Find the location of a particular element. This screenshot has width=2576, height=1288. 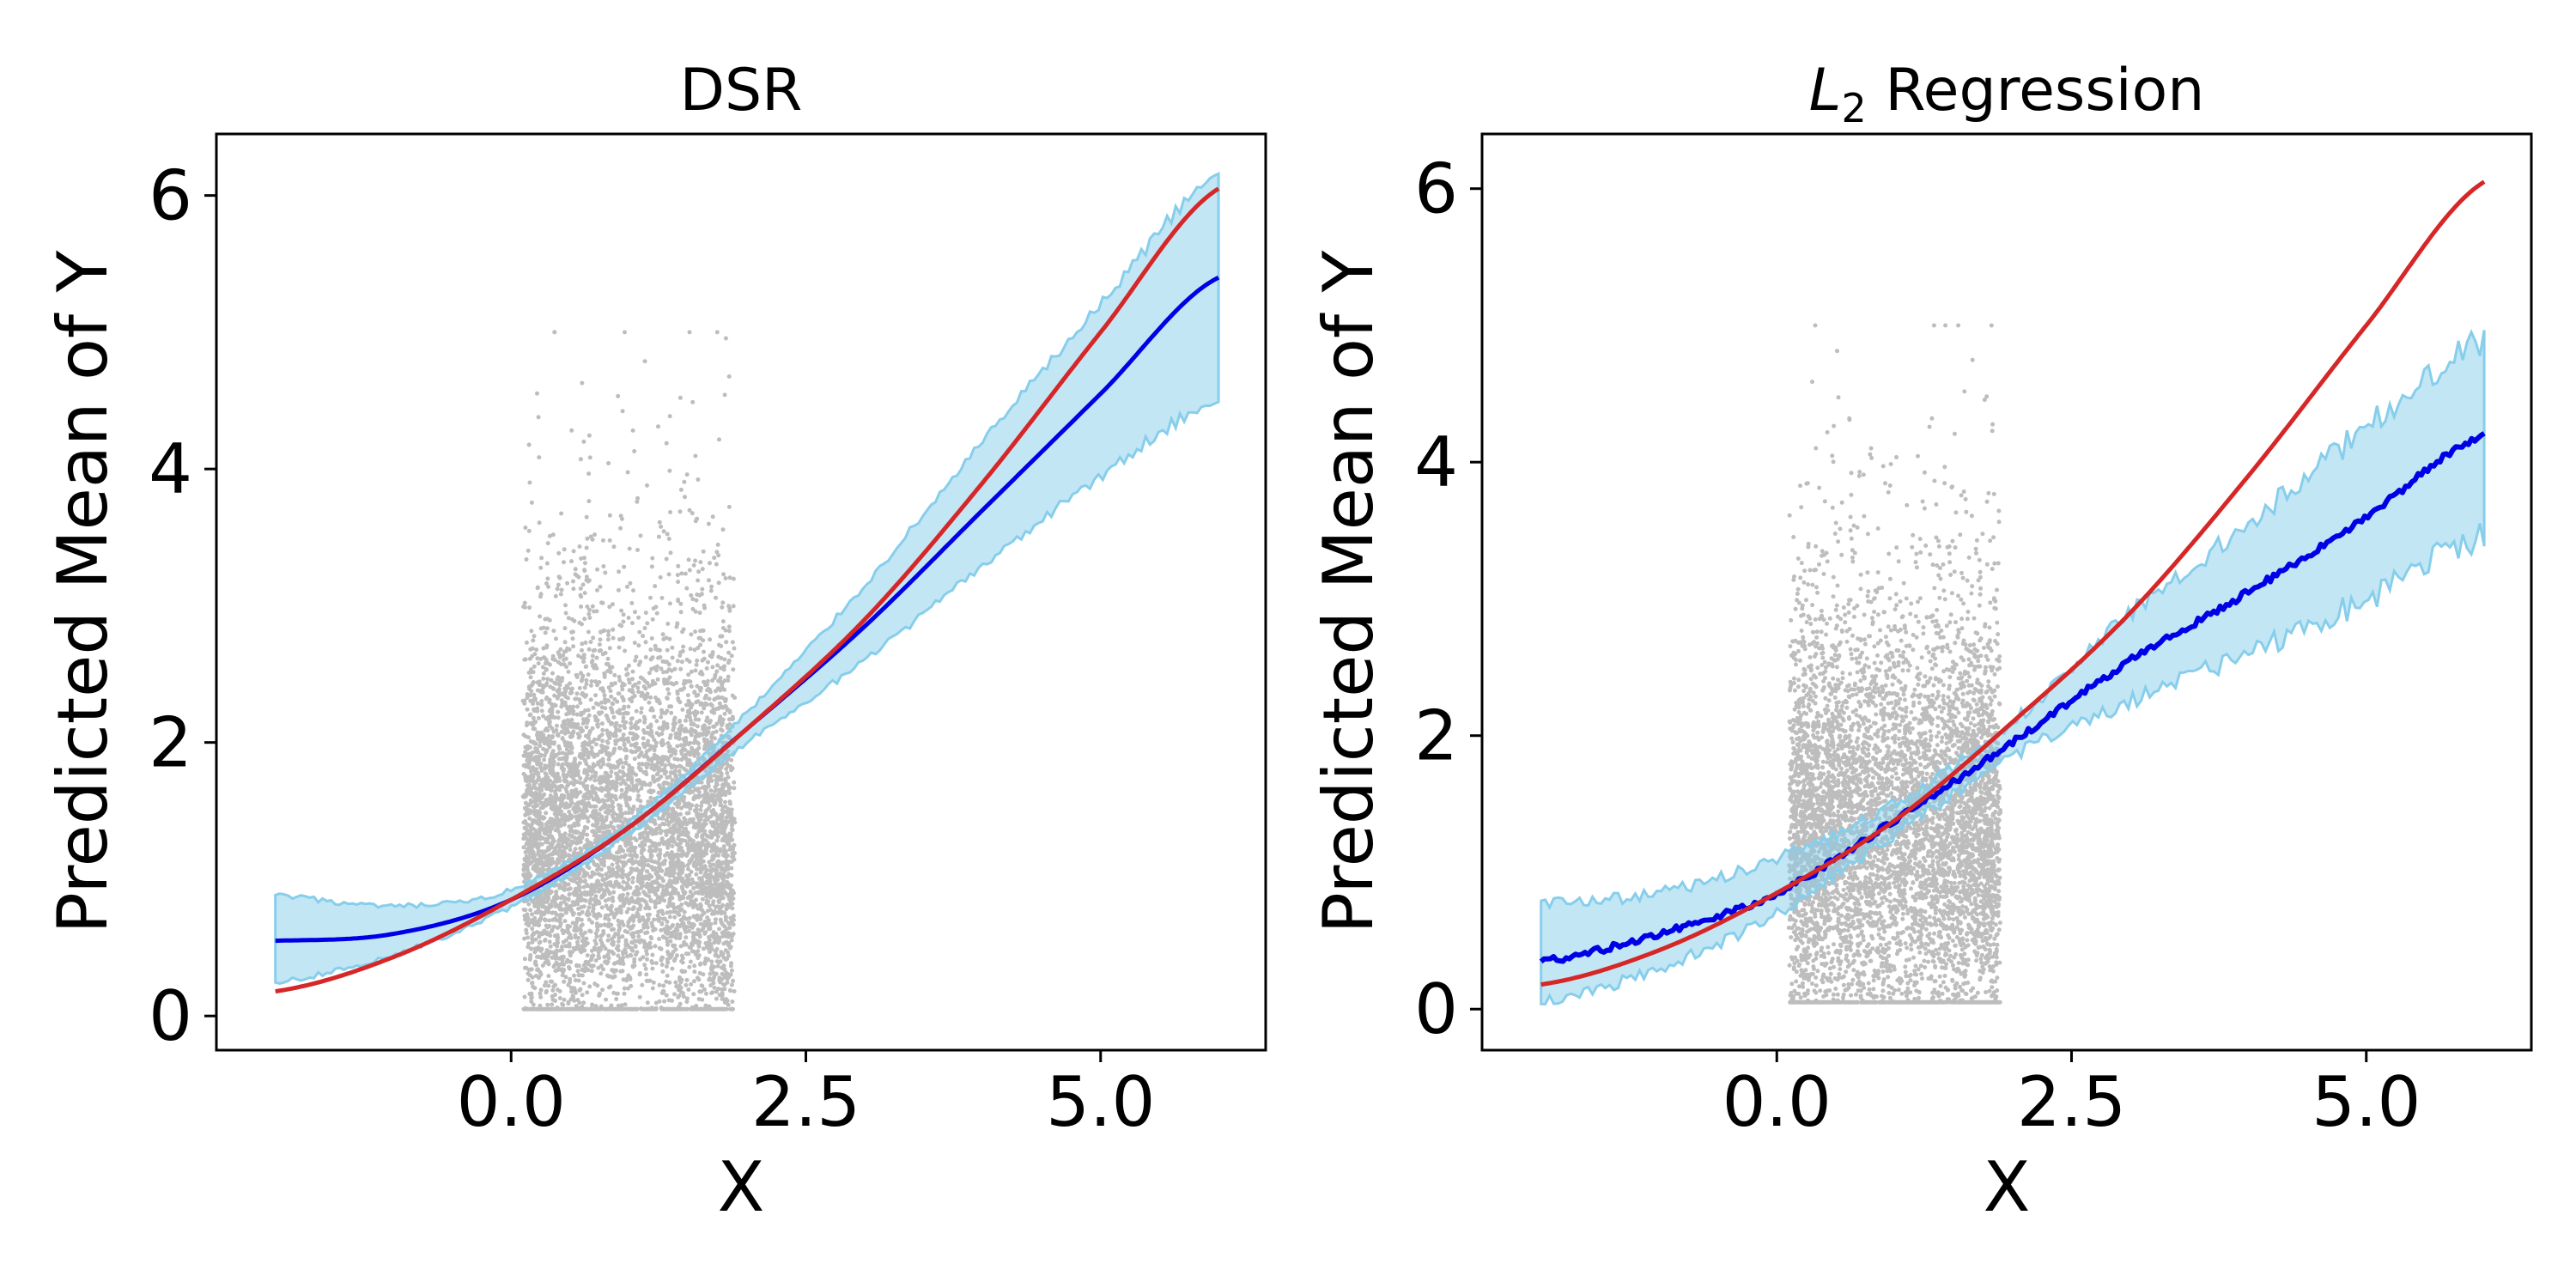

chart-title: DSR is located at coordinates (742, 91).